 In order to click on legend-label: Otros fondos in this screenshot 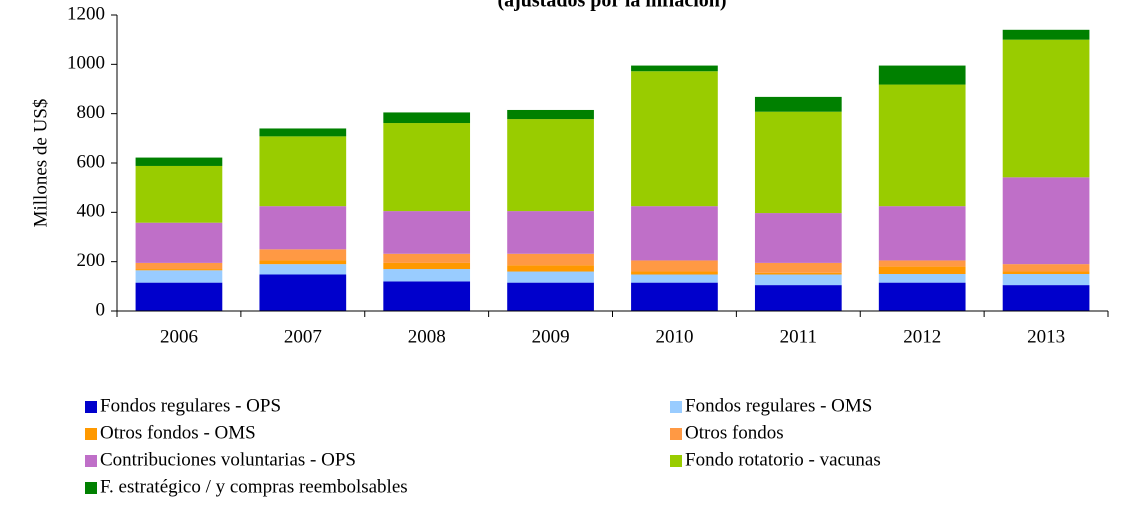, I will do `click(734, 432)`.